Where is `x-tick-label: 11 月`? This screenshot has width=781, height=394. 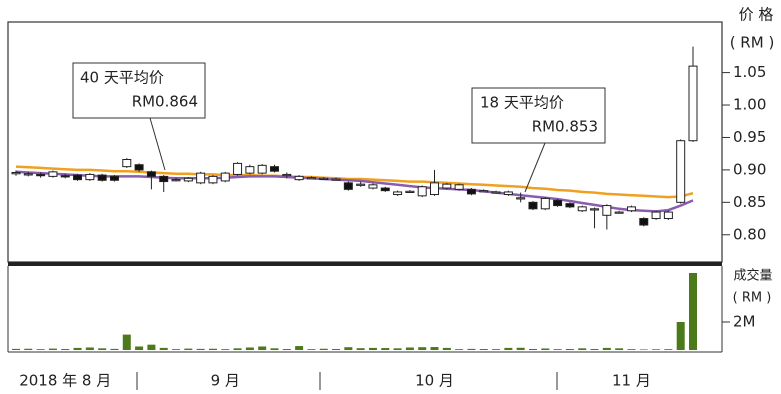 x-tick-label: 11 月 is located at coordinates (631, 381).